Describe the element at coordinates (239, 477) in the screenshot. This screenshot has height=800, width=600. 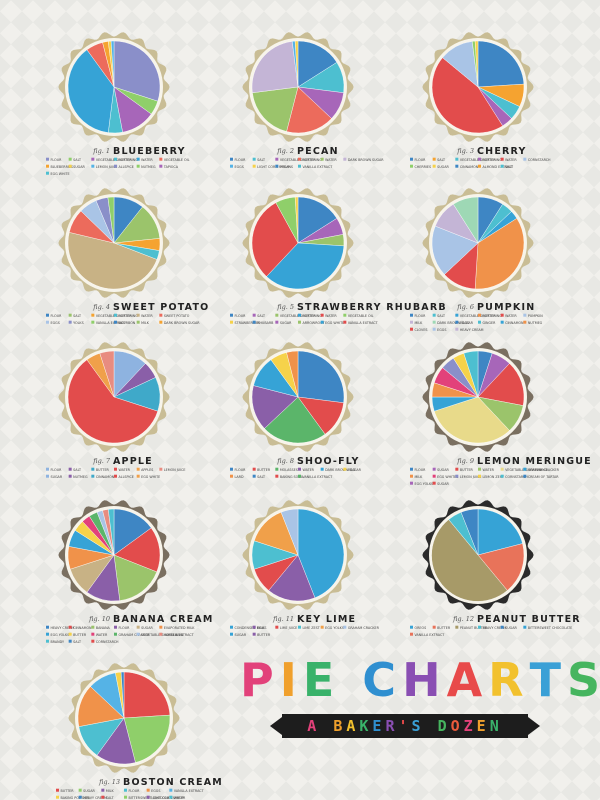
I see `legend-entry: LARD` at that location.